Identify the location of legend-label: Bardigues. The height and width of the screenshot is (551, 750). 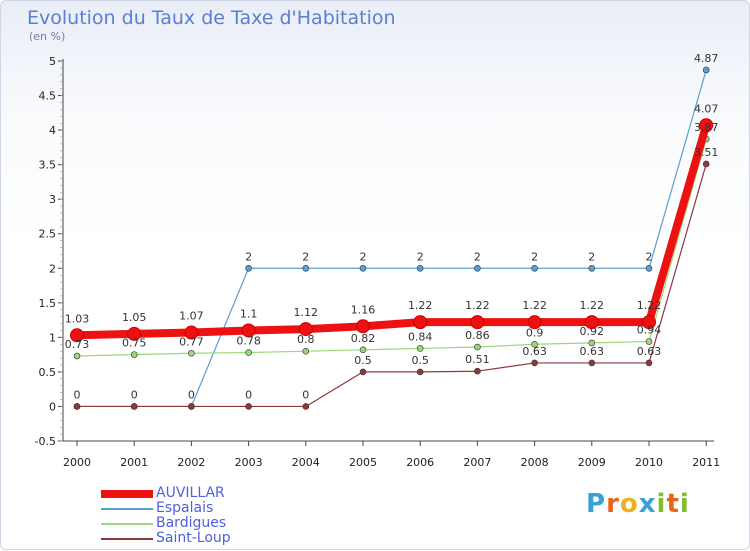
(191, 523).